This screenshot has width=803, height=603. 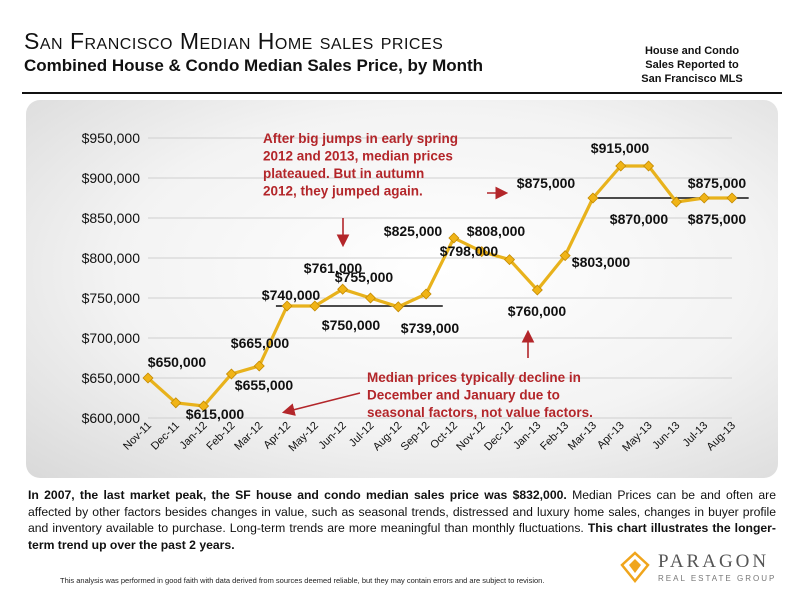 What do you see at coordinates (111, 418) in the screenshot?
I see `y-tick-label: $600,000` at bounding box center [111, 418].